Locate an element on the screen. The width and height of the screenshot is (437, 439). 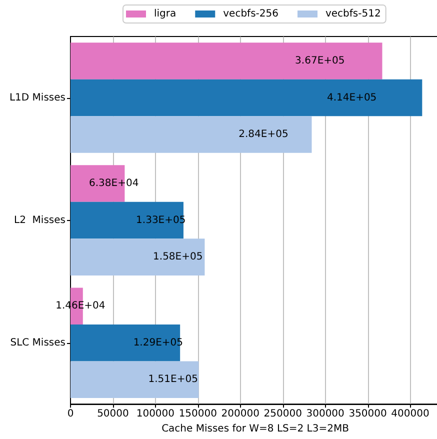
data-label: 3.67E+05 is located at coordinates (320, 61).